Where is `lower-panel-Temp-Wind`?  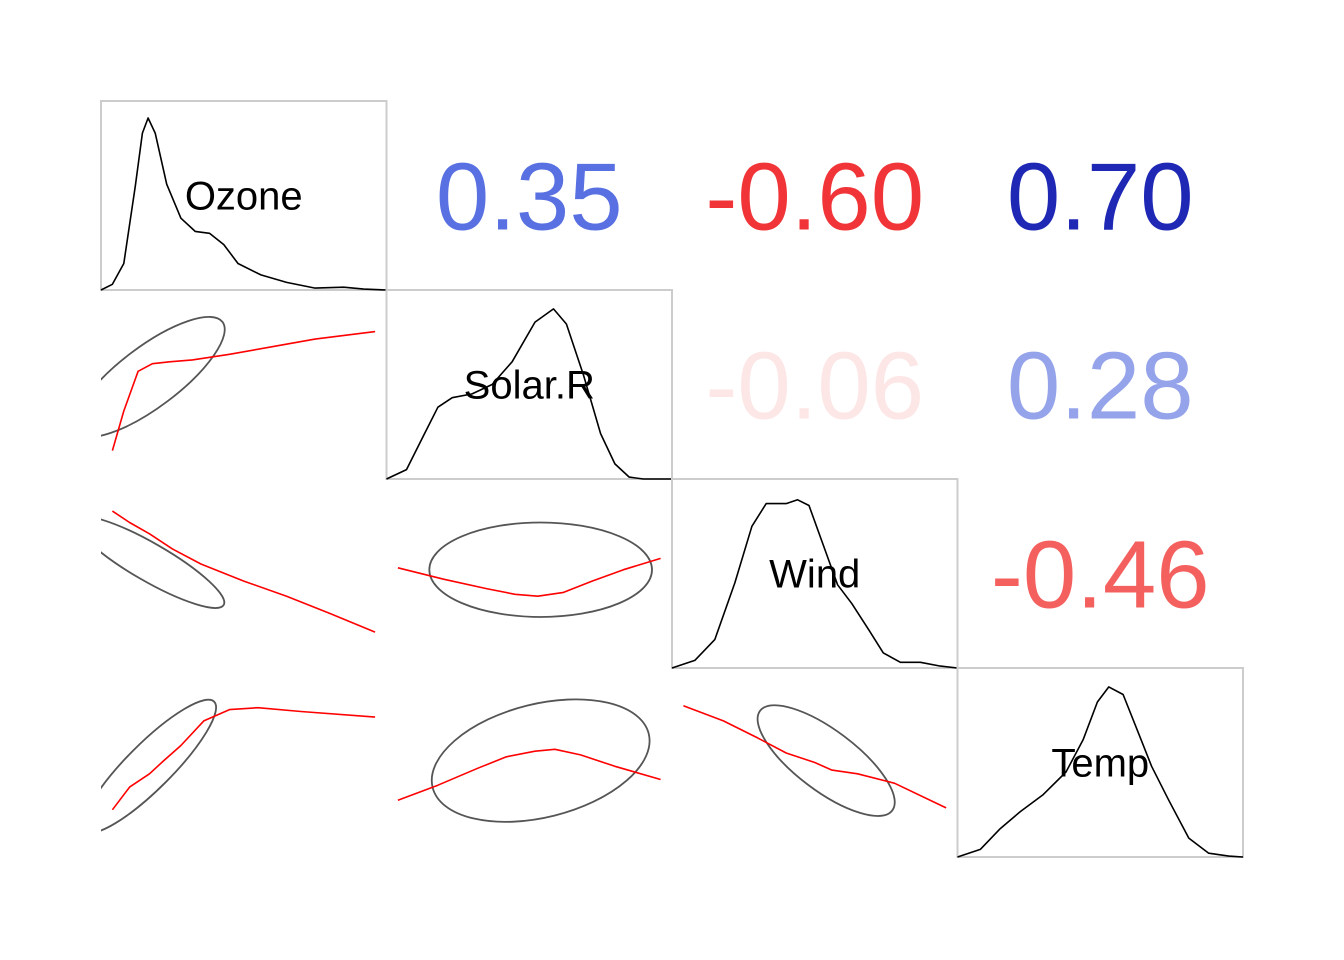 lower-panel-Temp-Wind is located at coordinates (815, 760).